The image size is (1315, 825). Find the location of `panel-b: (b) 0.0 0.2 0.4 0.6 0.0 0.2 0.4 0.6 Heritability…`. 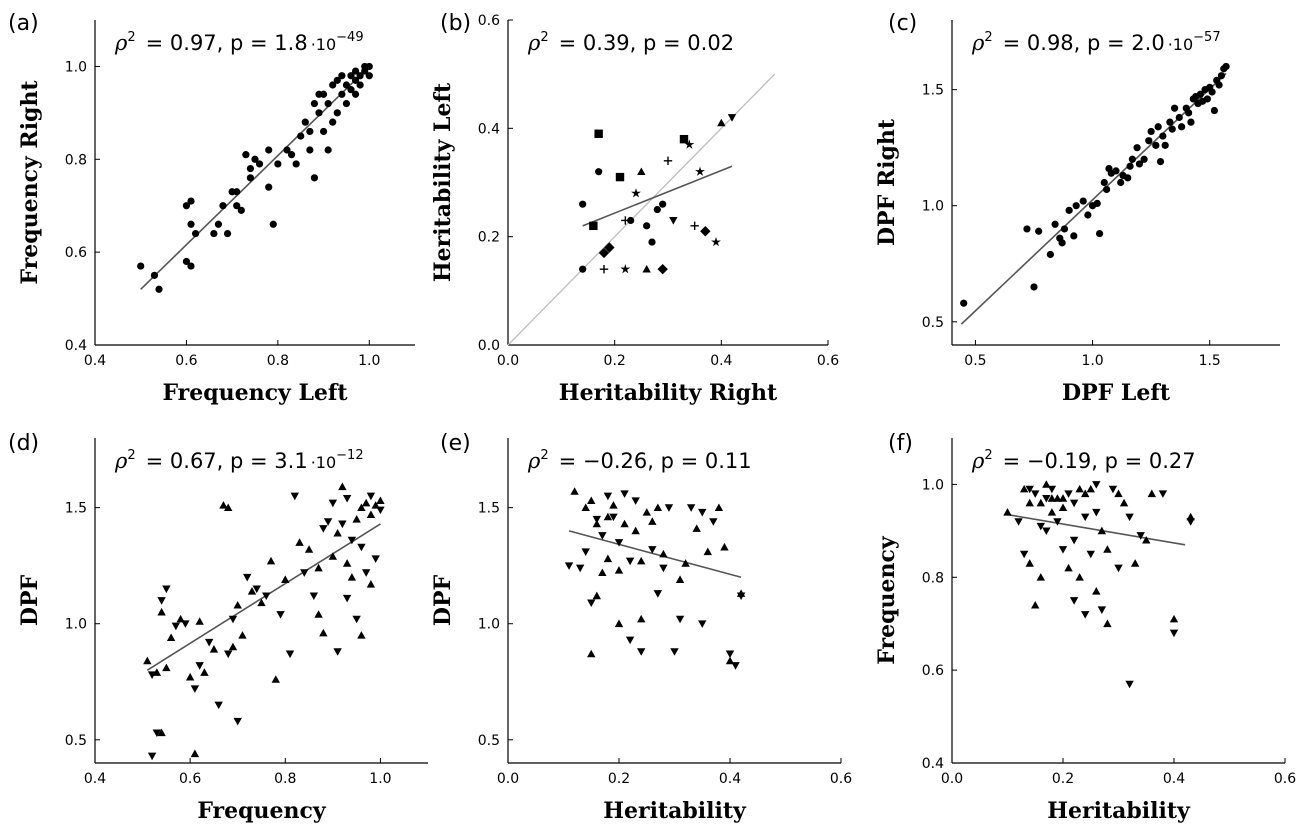

panel-b: (b) 0.0 0.2 0.4 0.6 0.0 0.2 0.4 0.6 Heritability… is located at coordinates (634, 208).